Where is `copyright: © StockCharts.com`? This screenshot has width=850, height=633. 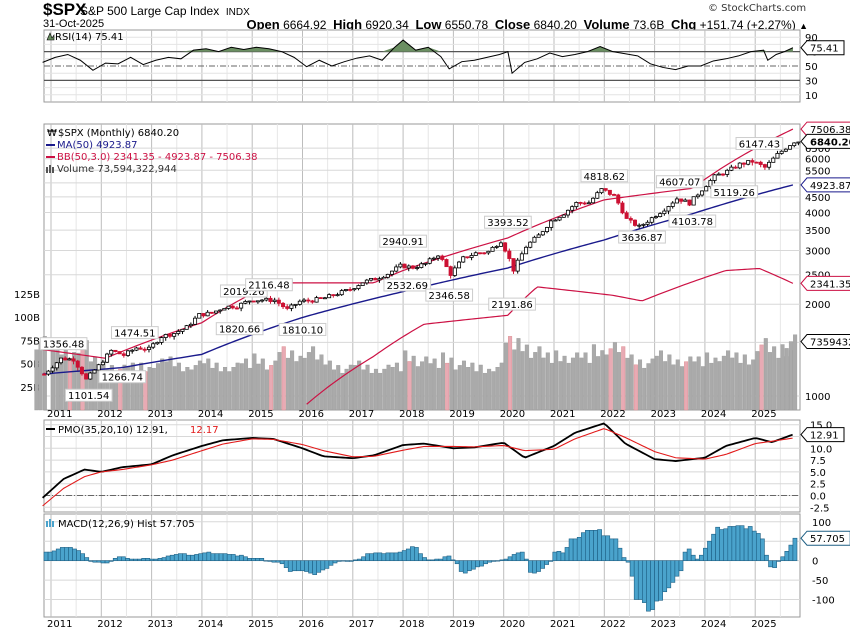
copyright: © StockCharts.com is located at coordinates (757, 8).